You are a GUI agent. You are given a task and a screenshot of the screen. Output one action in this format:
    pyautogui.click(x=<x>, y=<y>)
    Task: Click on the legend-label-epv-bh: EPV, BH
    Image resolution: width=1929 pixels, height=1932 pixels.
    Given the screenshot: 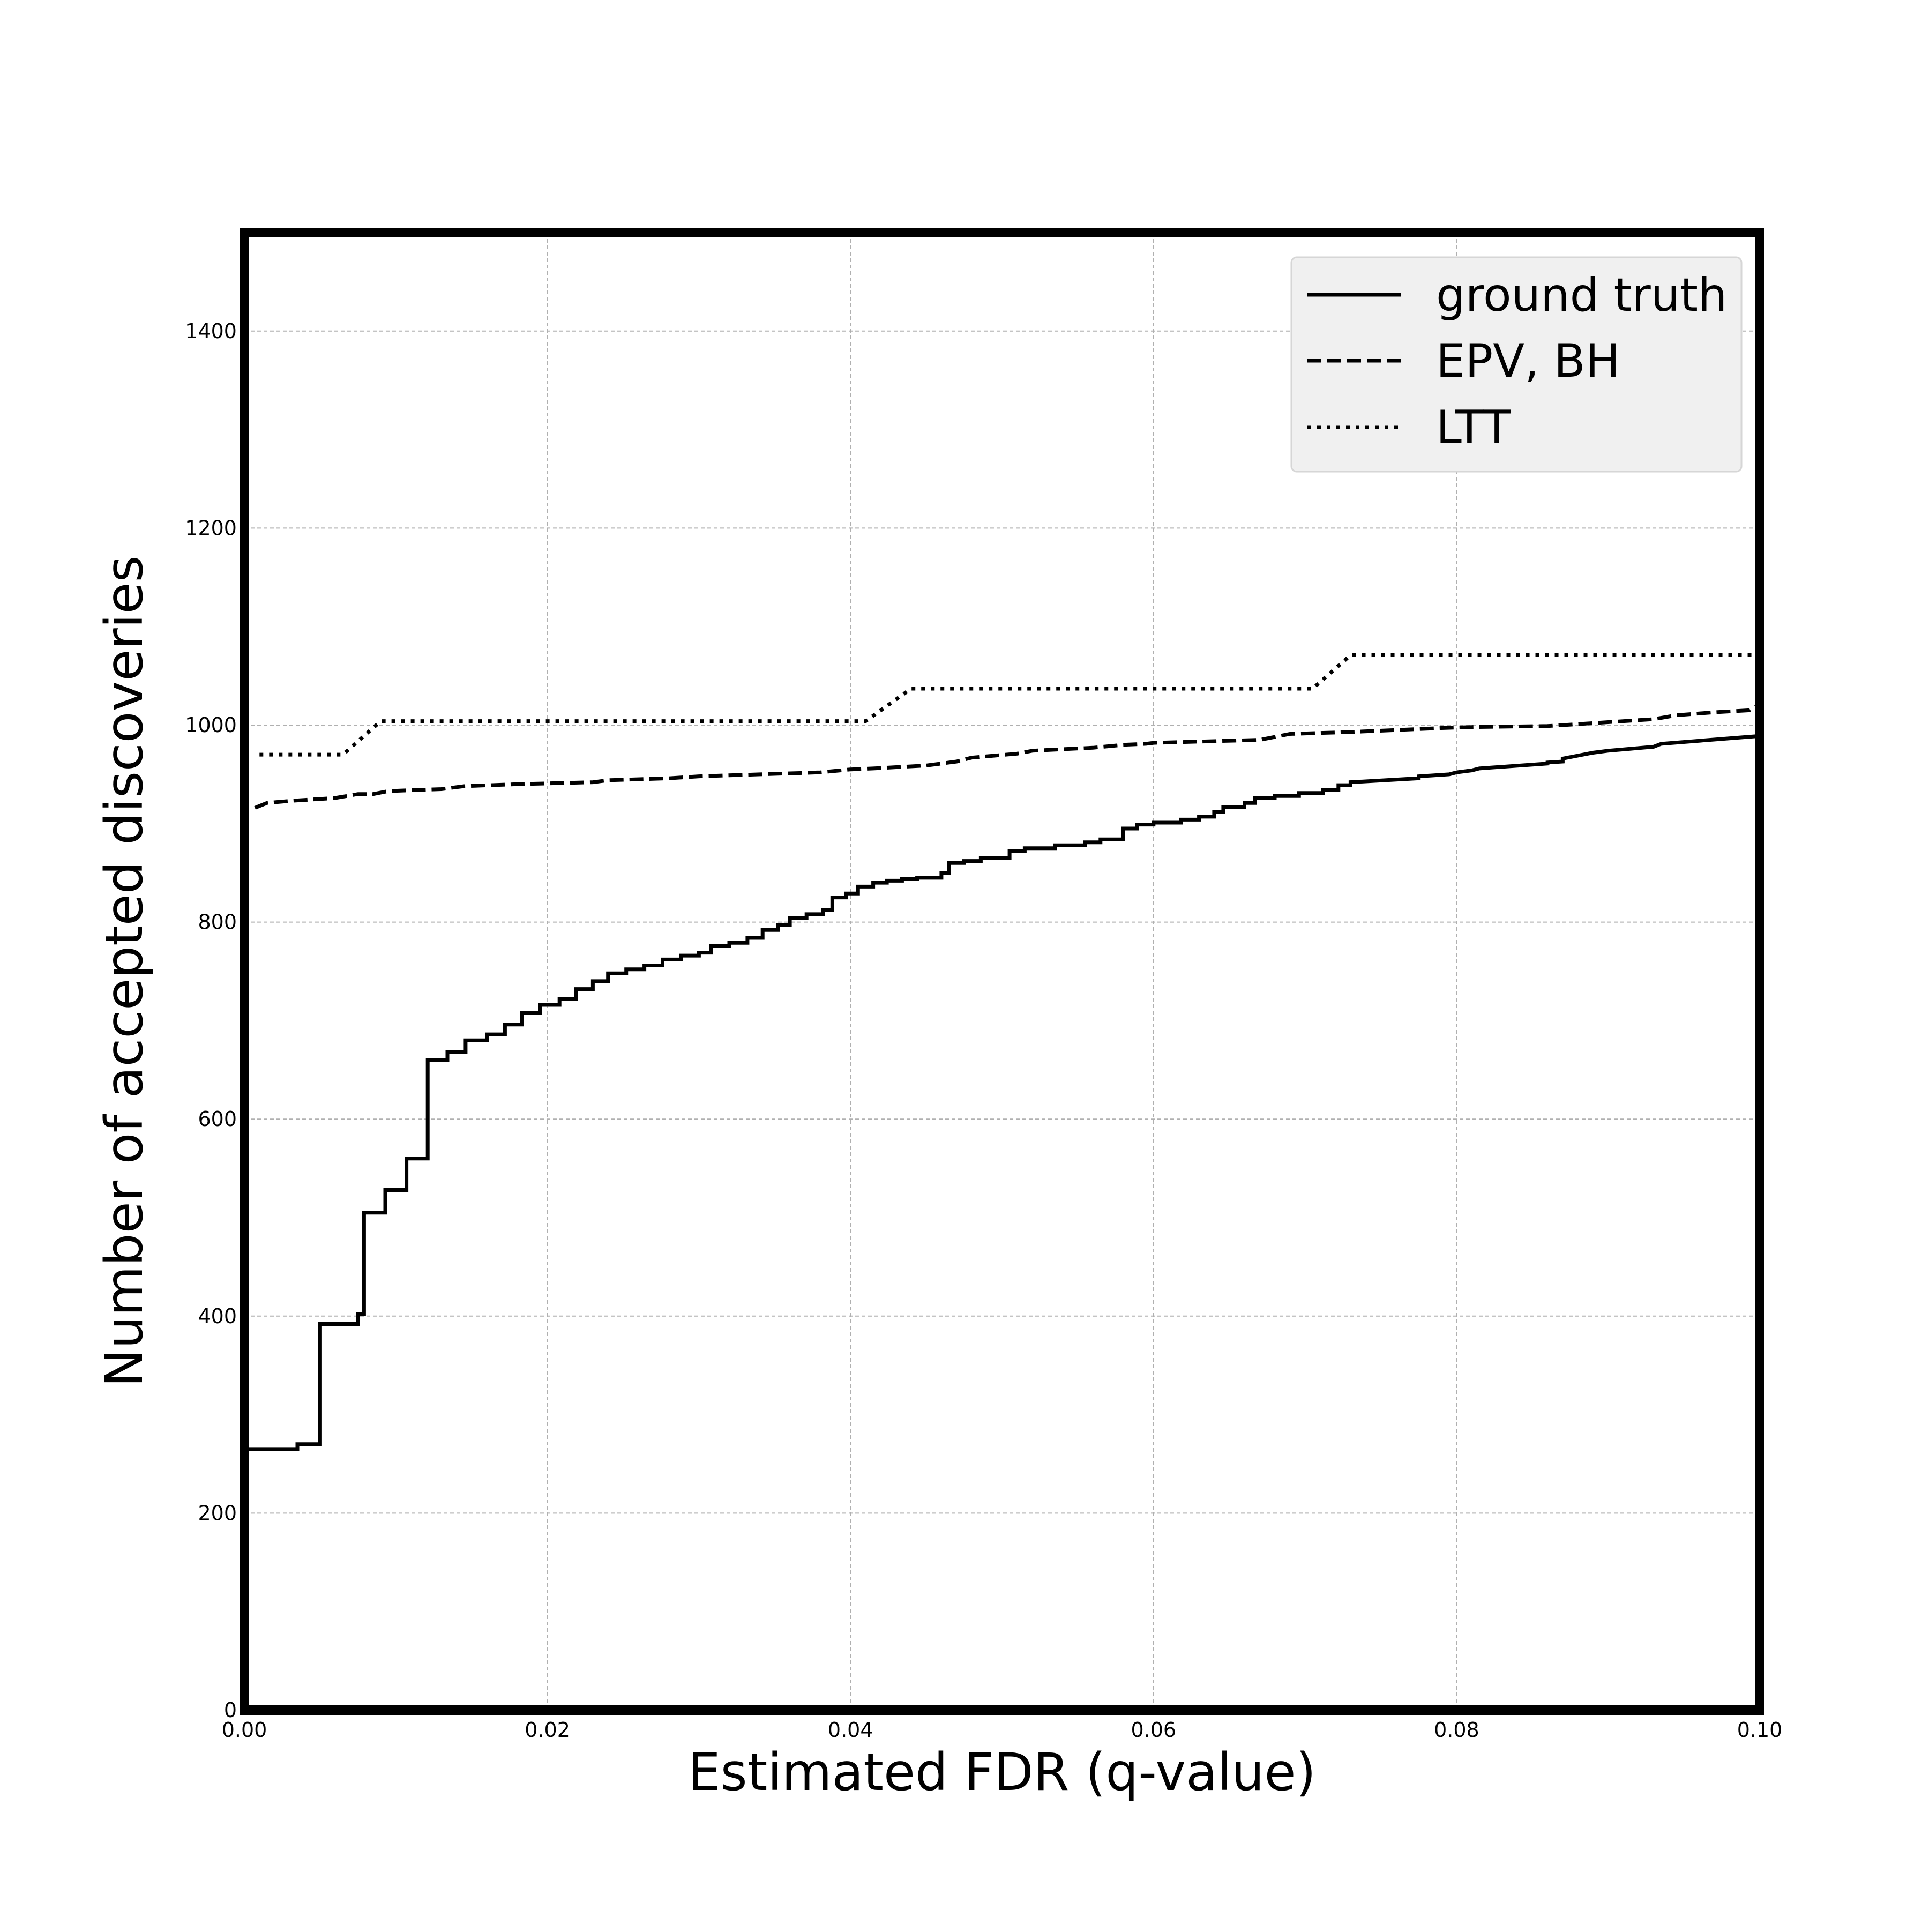 What is the action you would take?
    pyautogui.click(x=1528, y=361)
    